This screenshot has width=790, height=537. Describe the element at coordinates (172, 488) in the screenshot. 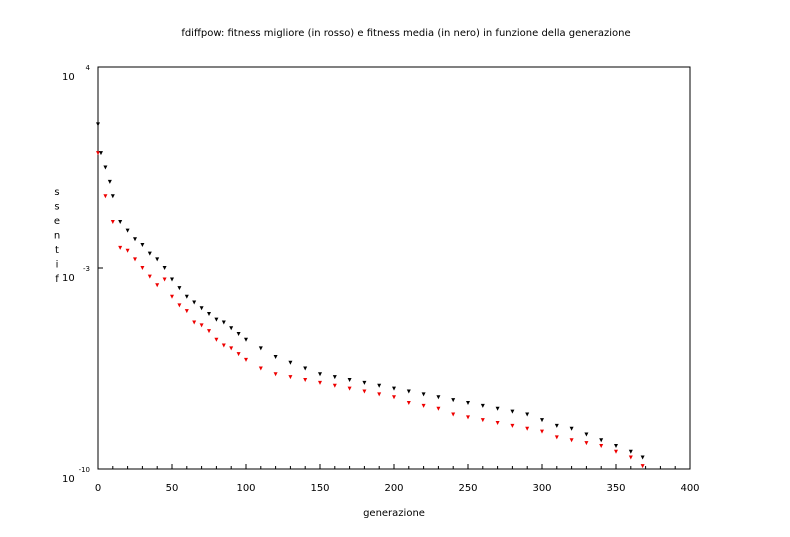

I see `x-tick-label: 50` at that location.